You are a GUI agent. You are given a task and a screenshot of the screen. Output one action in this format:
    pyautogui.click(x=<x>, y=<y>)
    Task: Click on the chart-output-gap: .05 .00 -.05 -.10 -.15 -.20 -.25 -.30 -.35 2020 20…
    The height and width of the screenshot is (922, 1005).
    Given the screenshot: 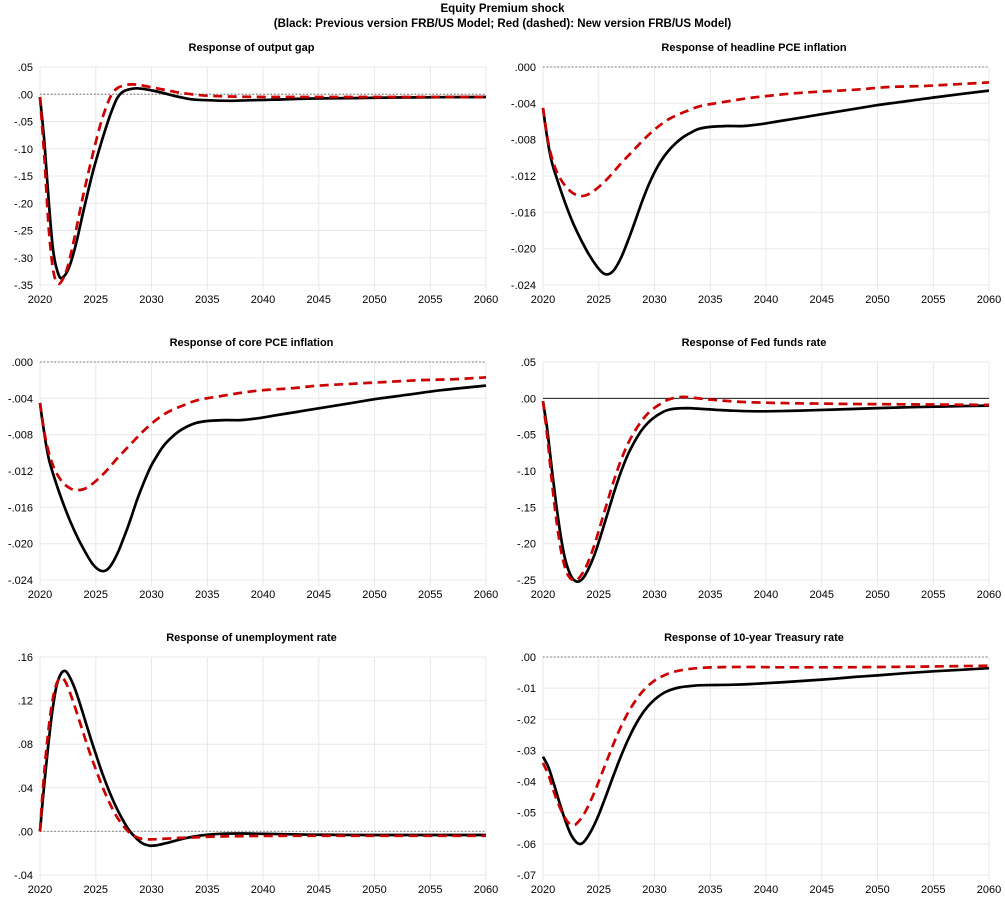 What is the action you would take?
    pyautogui.click(x=256, y=184)
    